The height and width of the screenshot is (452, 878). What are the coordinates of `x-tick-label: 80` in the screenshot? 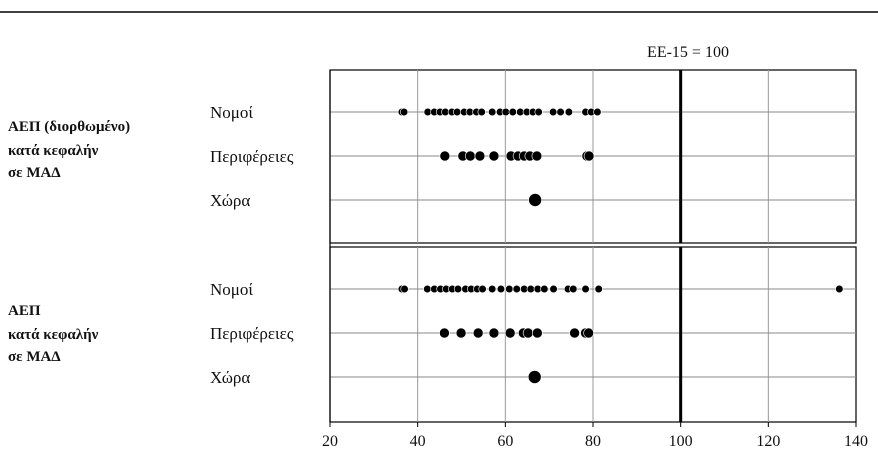 It's located at (593, 441).